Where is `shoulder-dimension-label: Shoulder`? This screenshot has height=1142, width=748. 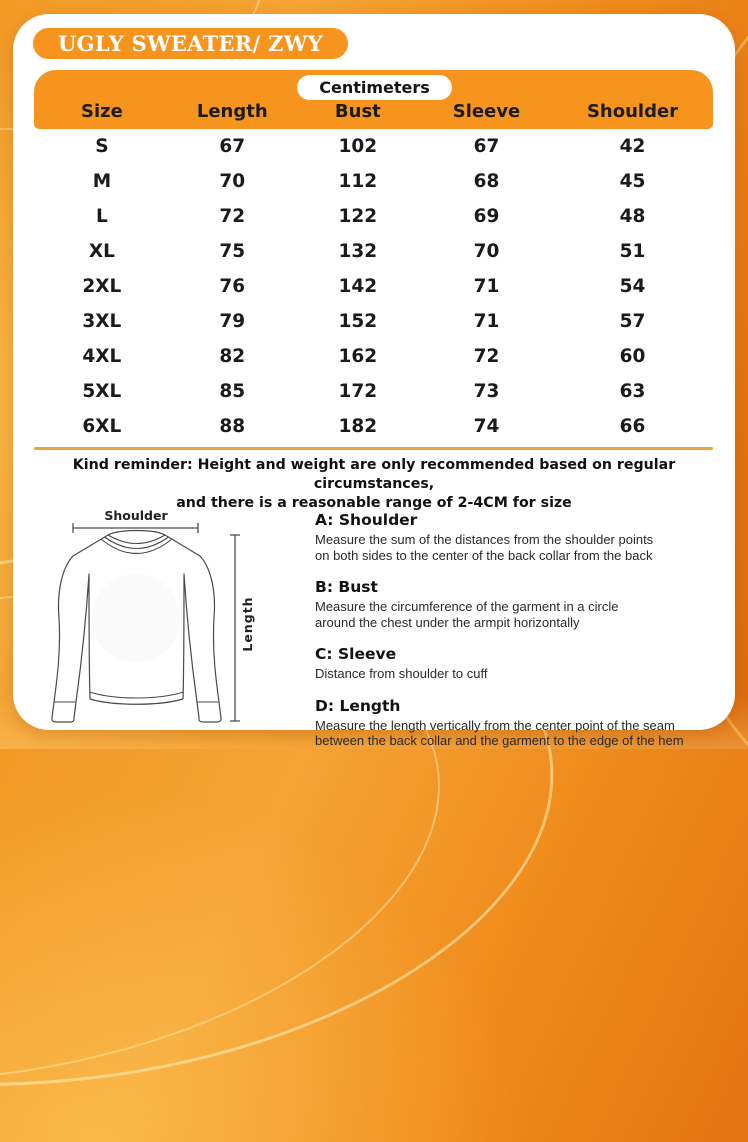
shoulder-dimension-label: Shoulder is located at coordinates (136, 515).